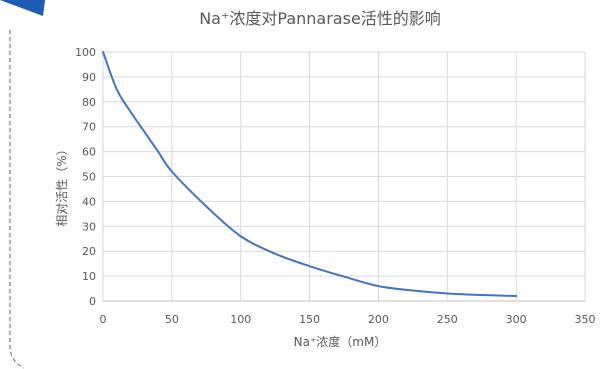 The image size is (606, 369). I want to click on x-tick-label: 0, so click(103, 319).